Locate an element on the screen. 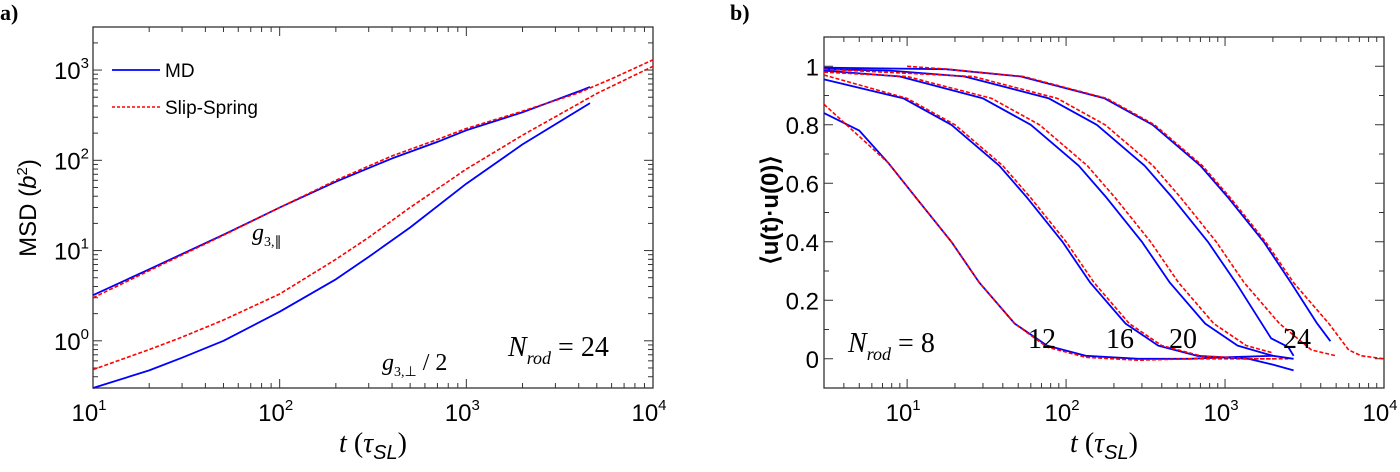 This screenshot has width=1400, height=472. legend-label-md: MD is located at coordinates (180, 71).